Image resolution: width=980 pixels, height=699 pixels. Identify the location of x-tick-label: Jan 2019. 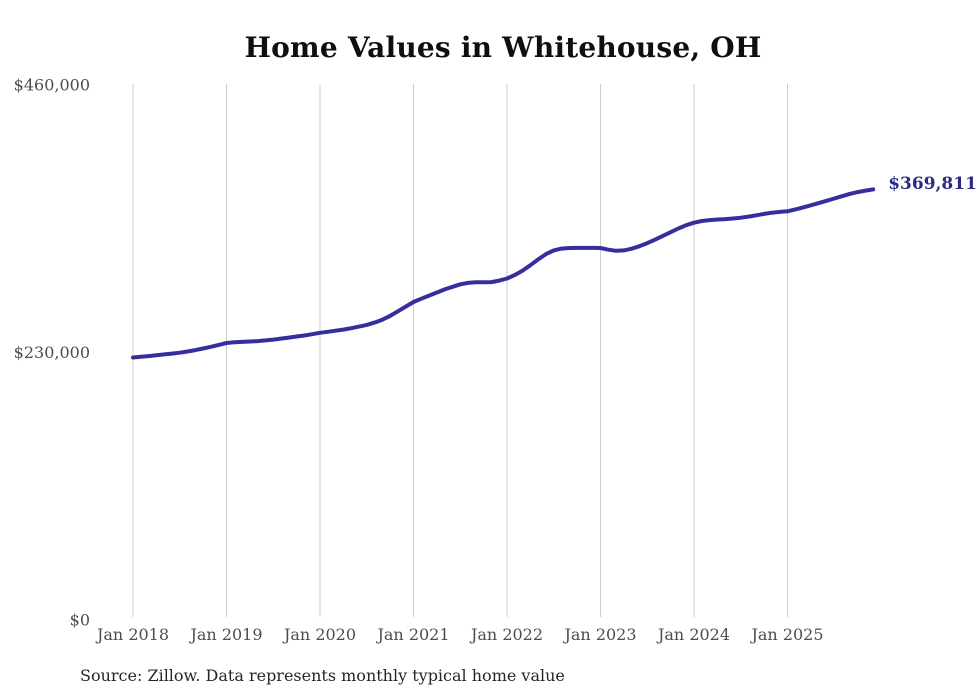
(225, 634).